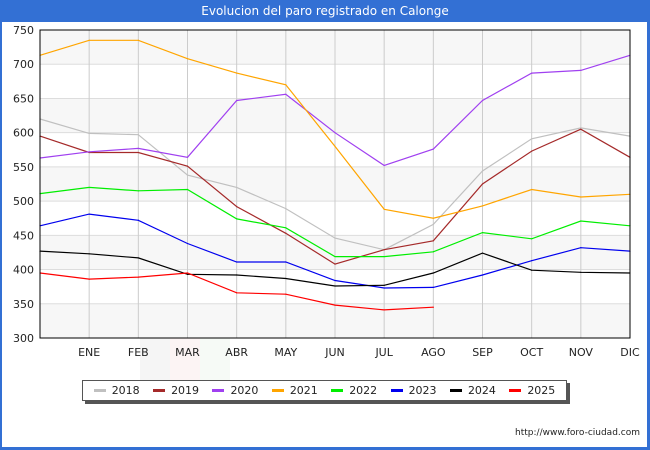 The width and height of the screenshot is (650, 450). What do you see at coordinates (325, 11) in the screenshot?
I see `chart-title: Evolucion del paro registrado en Calonge` at bounding box center [325, 11].